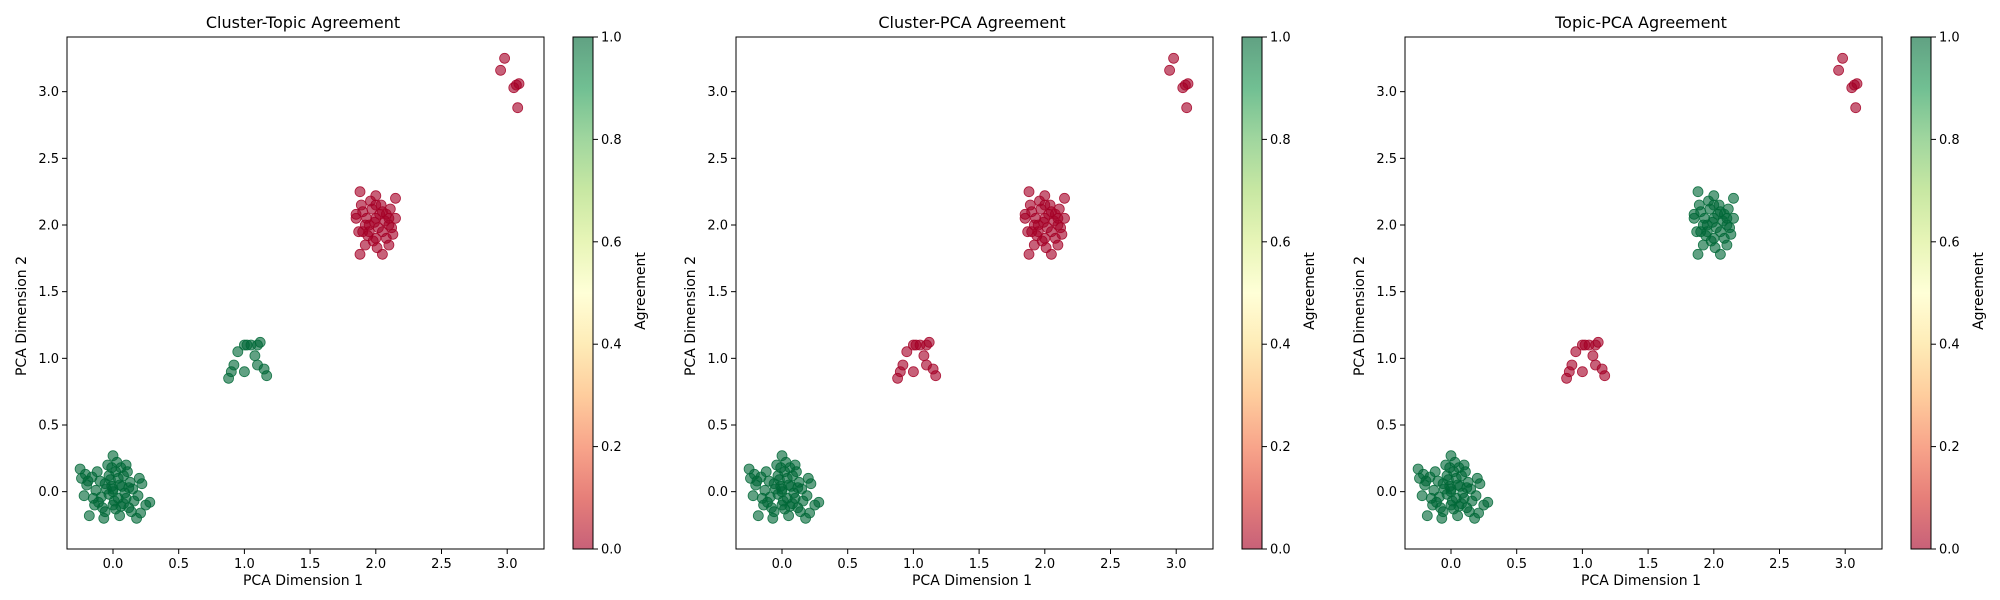 This screenshot has height=600, width=2000. What do you see at coordinates (375, 564) in the screenshot?
I see `x-tick-label: 2.0` at bounding box center [375, 564].